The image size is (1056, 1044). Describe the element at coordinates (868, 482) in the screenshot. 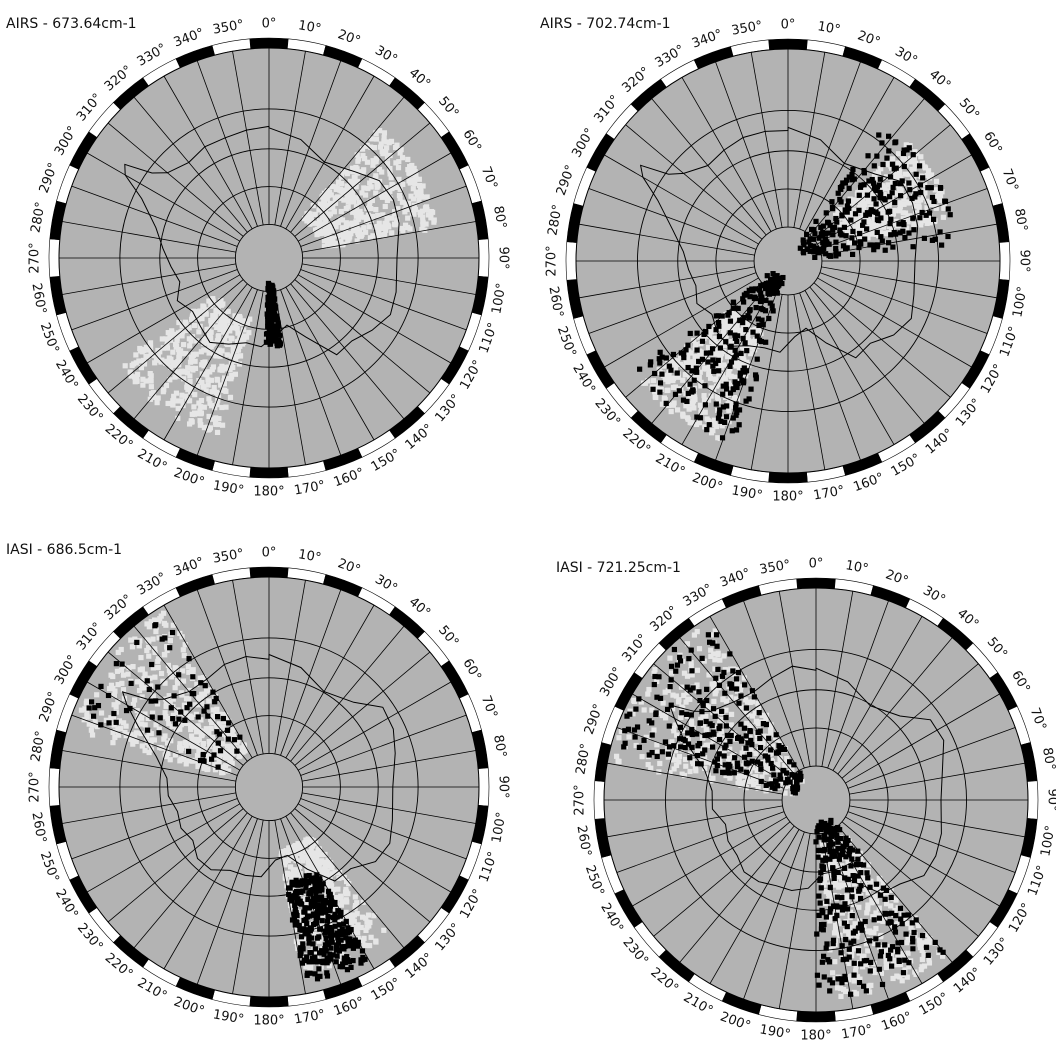

I see `degree-label: 160°` at that location.